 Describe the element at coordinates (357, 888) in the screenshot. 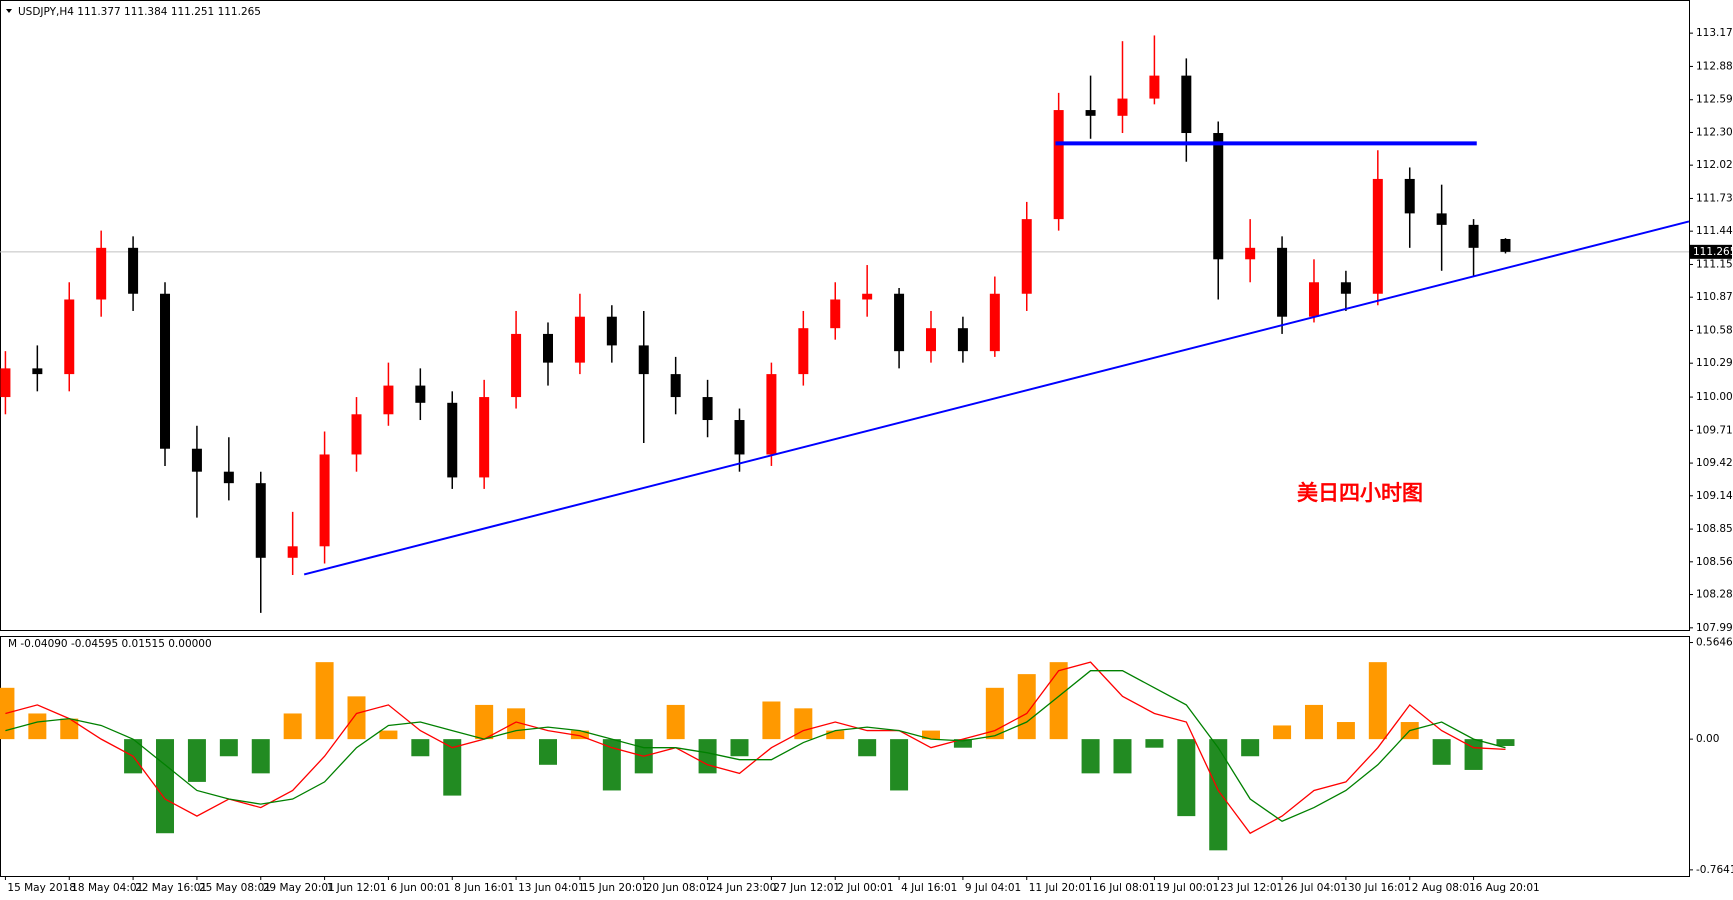

I see `x-tick-label: 1 Jun 12:01` at that location.